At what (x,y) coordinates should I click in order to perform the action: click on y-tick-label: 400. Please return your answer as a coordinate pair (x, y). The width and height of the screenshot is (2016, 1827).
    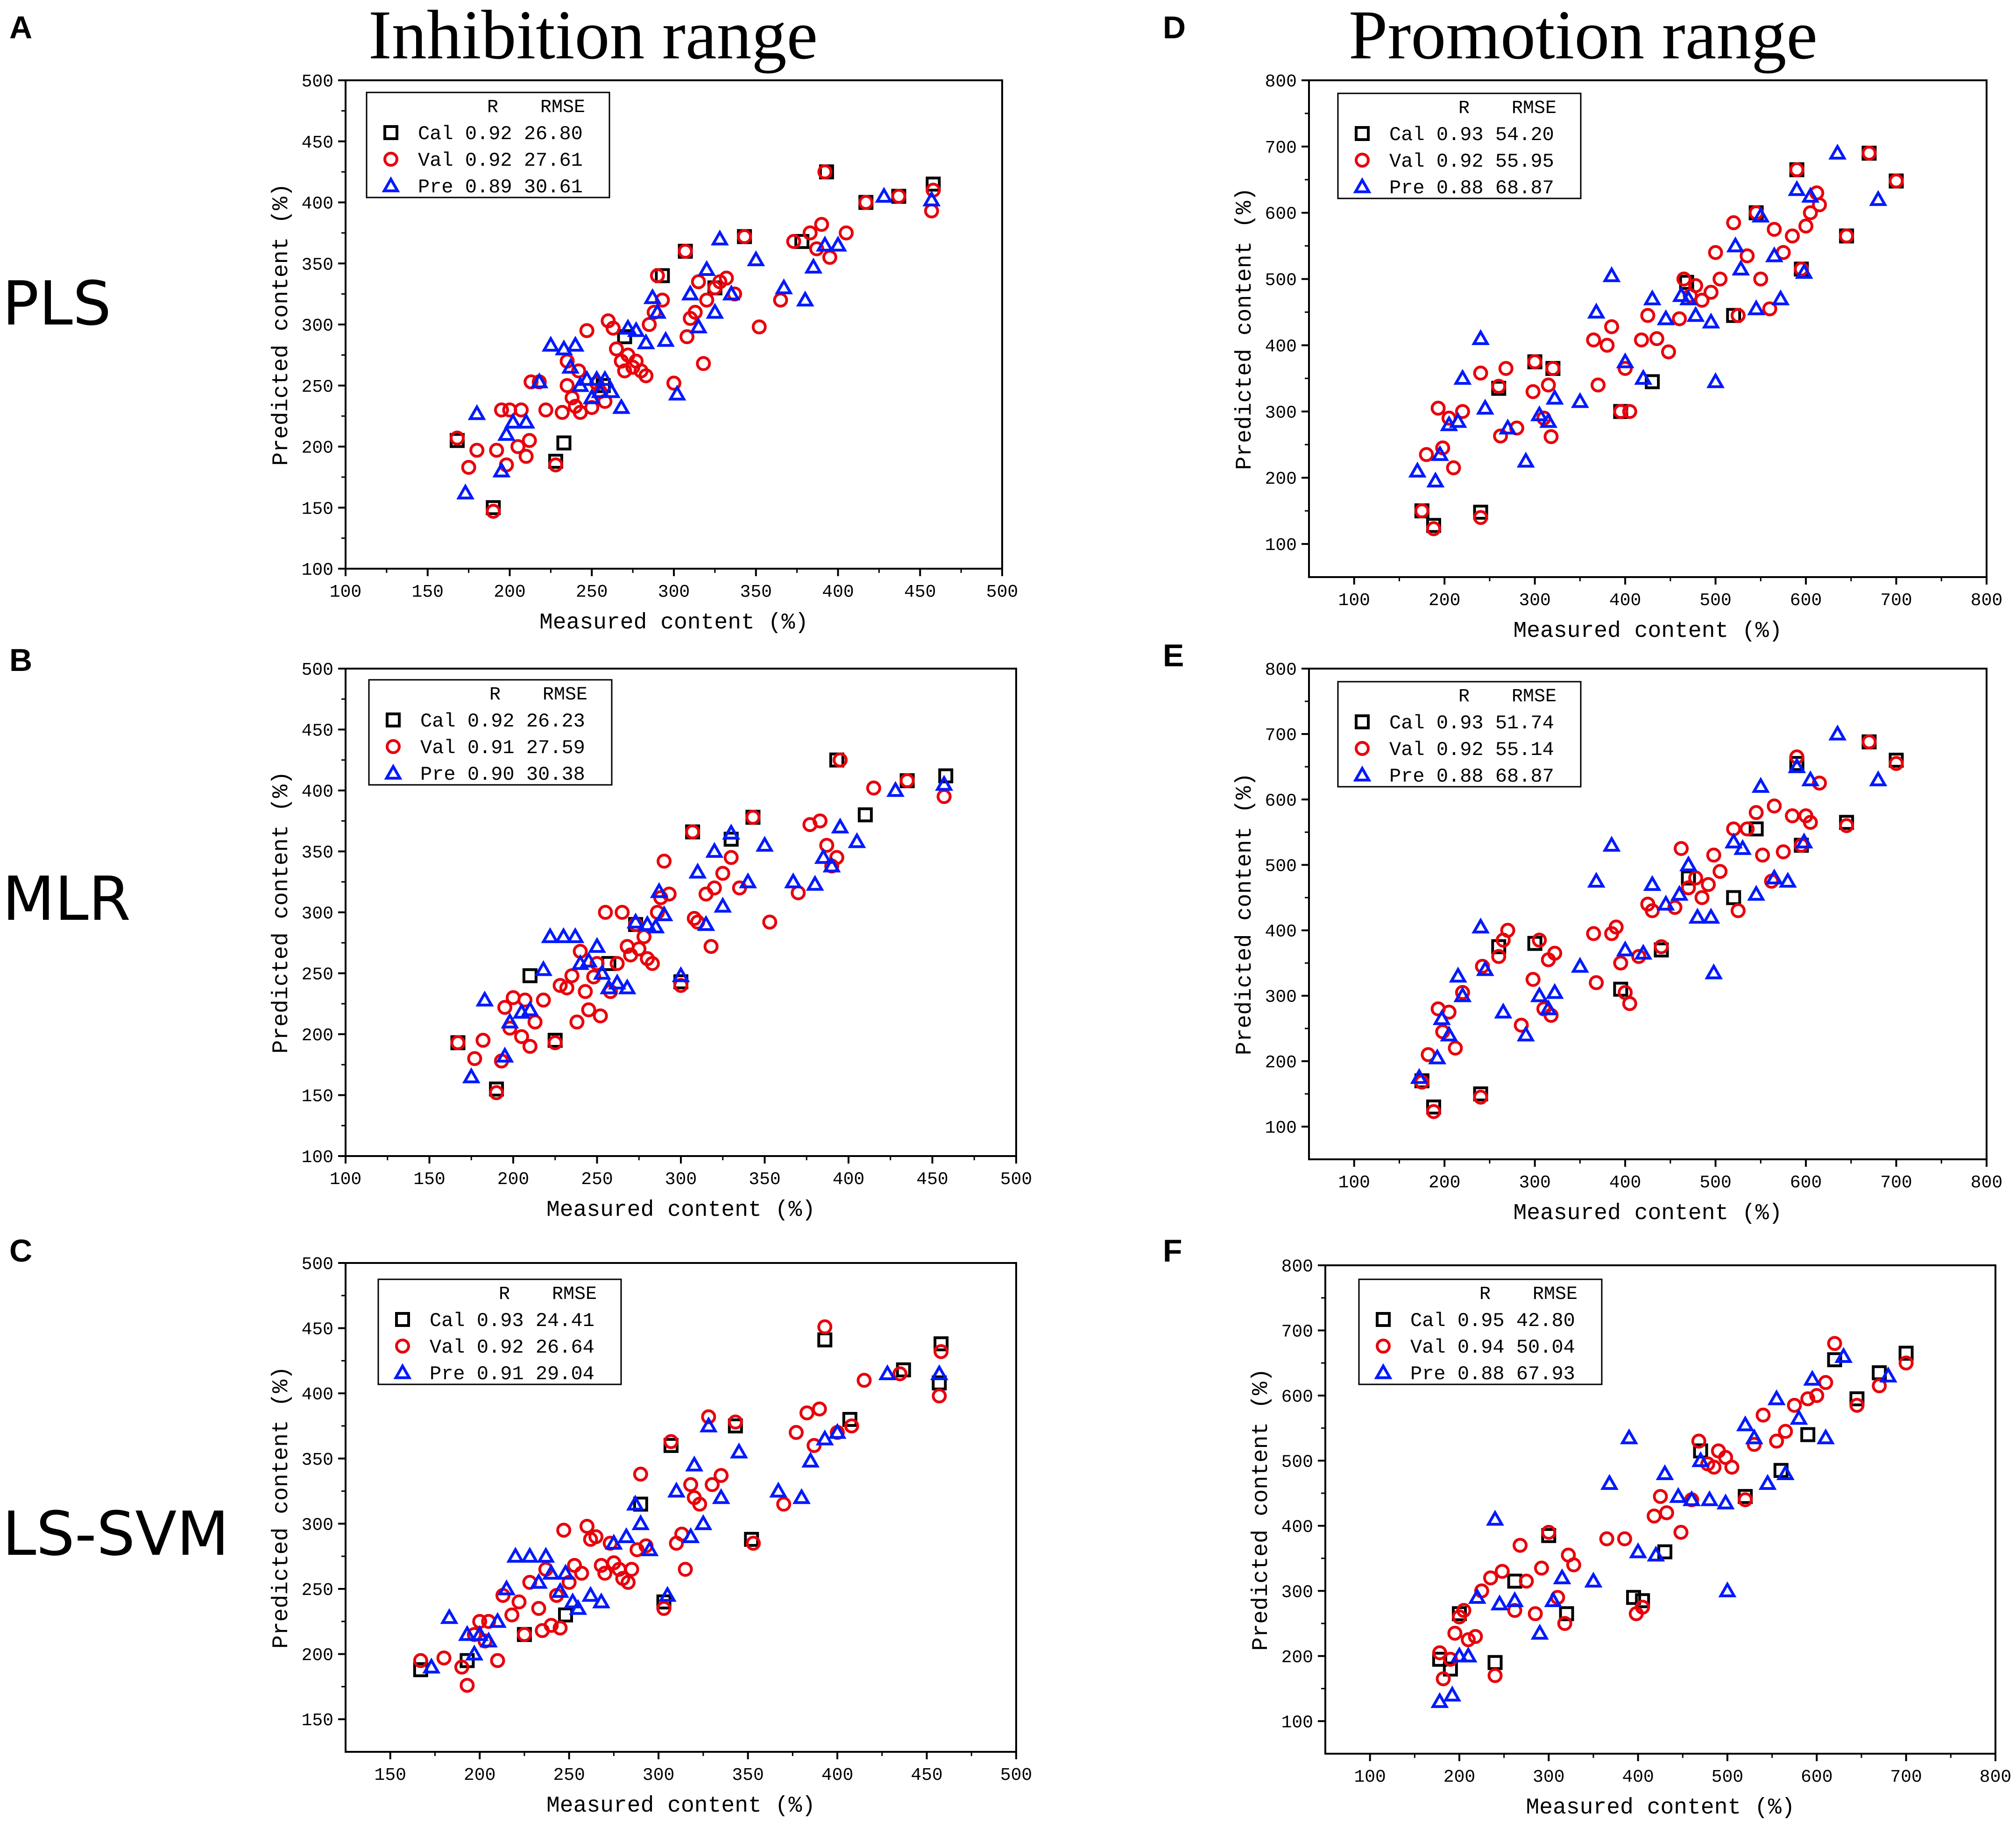
    Looking at the image, I should click on (1297, 1527).